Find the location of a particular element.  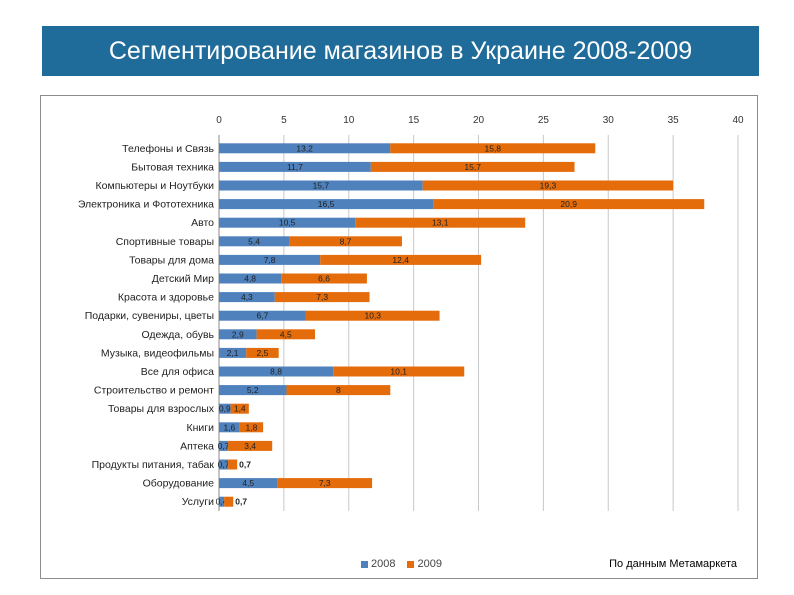

data-label-2008-17: 0,7 is located at coordinates (224, 465).